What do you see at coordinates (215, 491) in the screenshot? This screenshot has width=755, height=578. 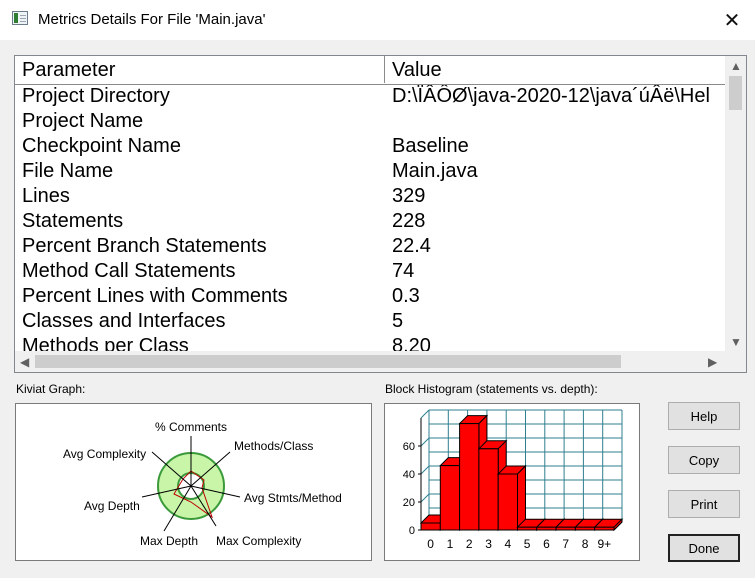 I see `kiviat-axis-avg-stmts` at bounding box center [215, 491].